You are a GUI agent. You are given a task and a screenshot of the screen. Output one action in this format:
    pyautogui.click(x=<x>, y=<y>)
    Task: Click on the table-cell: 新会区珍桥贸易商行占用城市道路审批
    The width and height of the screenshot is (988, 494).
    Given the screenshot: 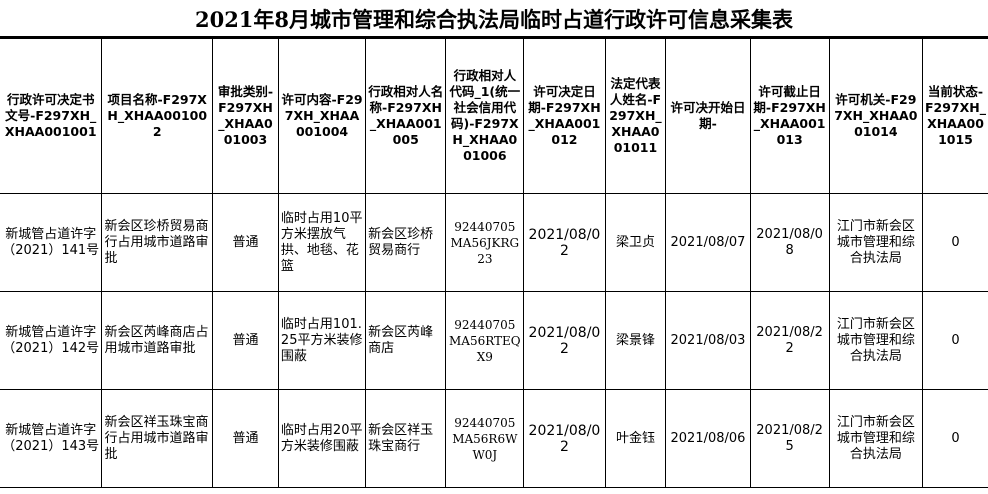 What is the action you would take?
    pyautogui.click(x=157, y=242)
    